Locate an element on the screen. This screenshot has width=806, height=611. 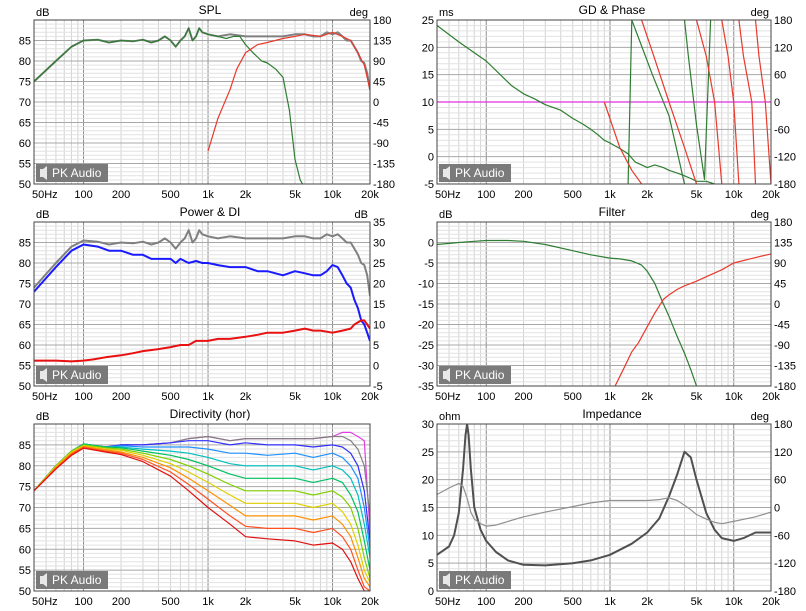
y2-tick-label: -90 is located at coordinates (782, 346).